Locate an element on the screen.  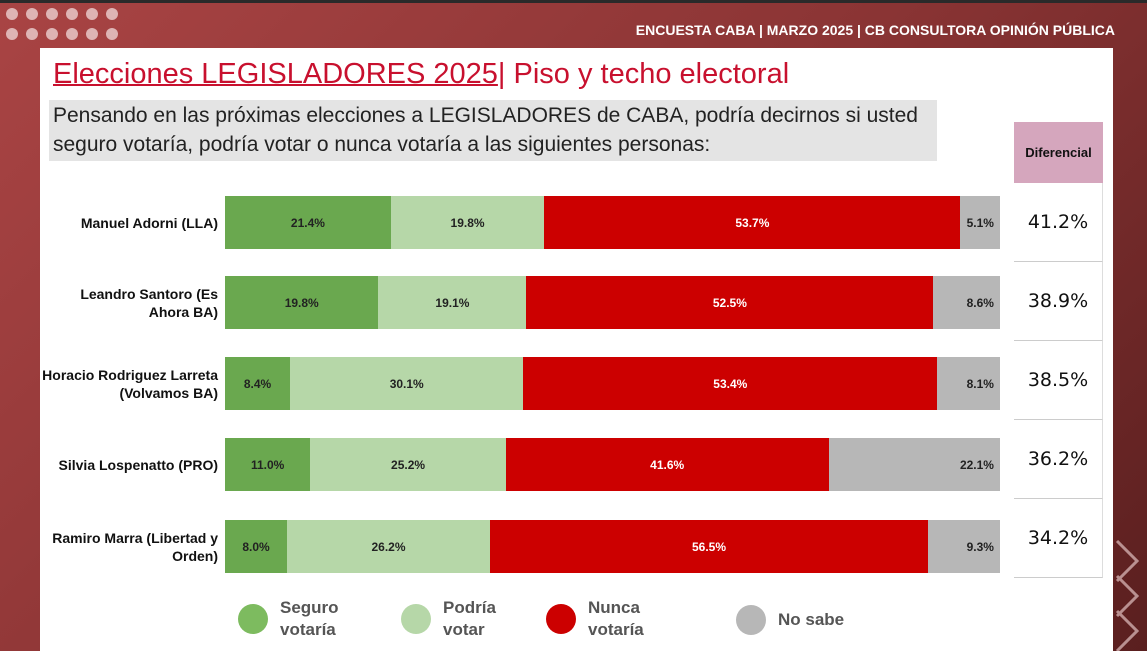
differential-value: 41.2% is located at coordinates (1058, 222).